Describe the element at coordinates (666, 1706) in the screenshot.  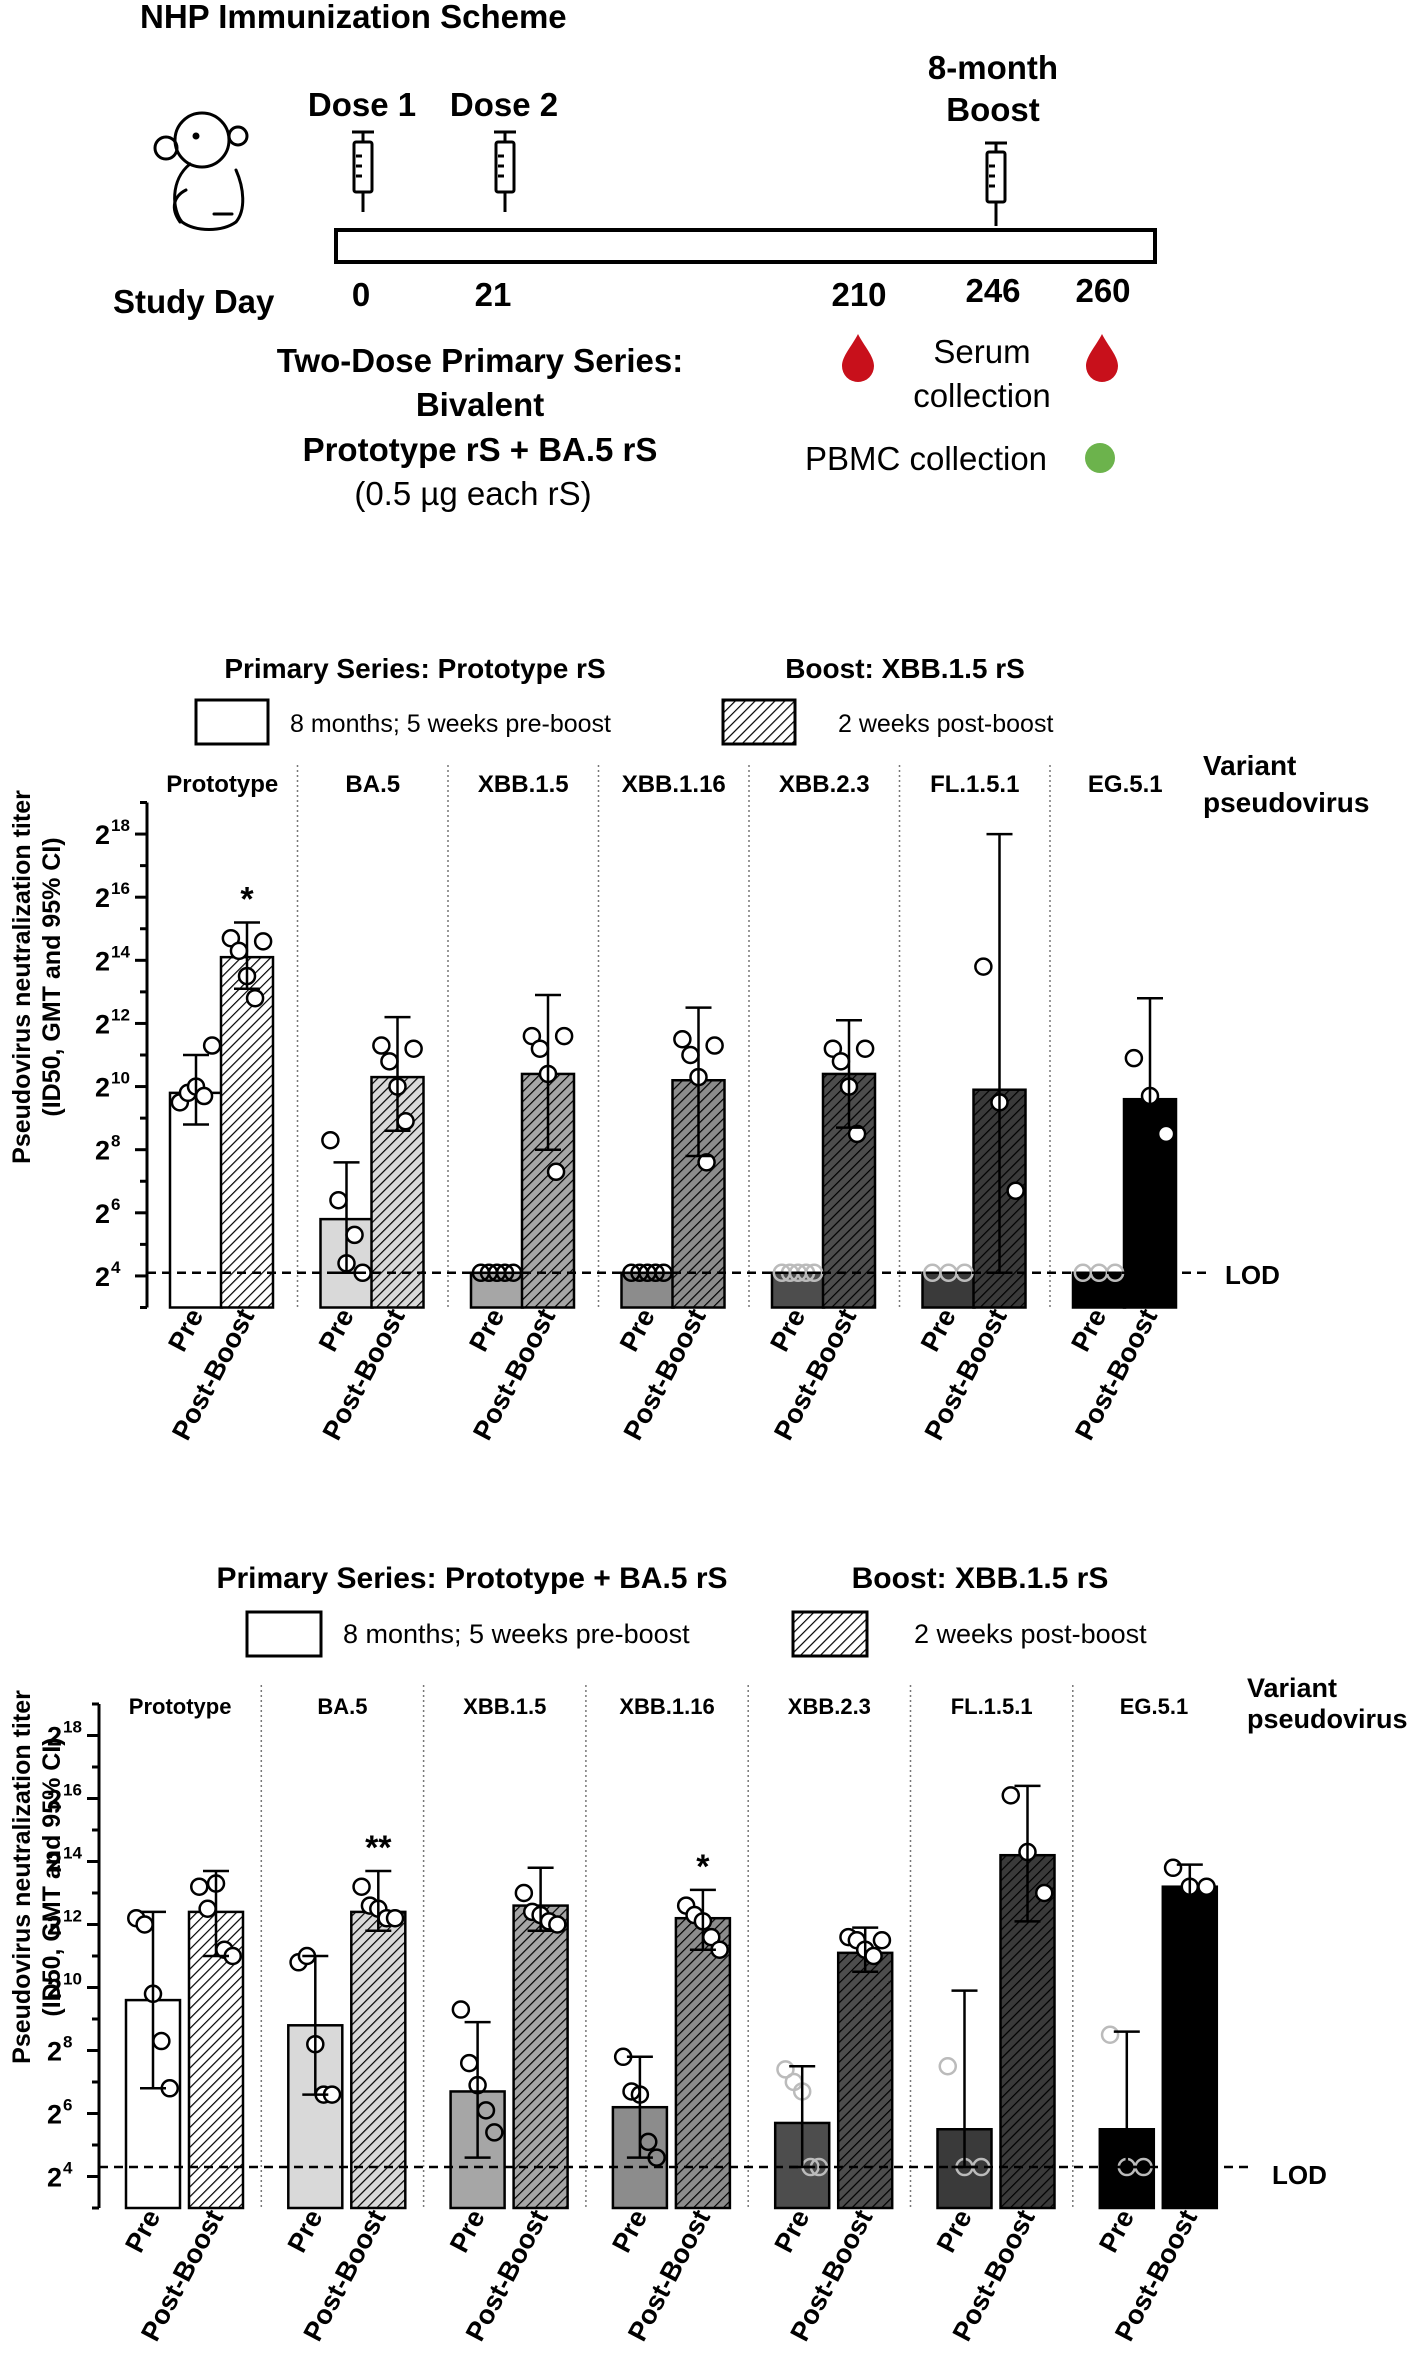
I see `variant-name: XBB.1.16` at that location.